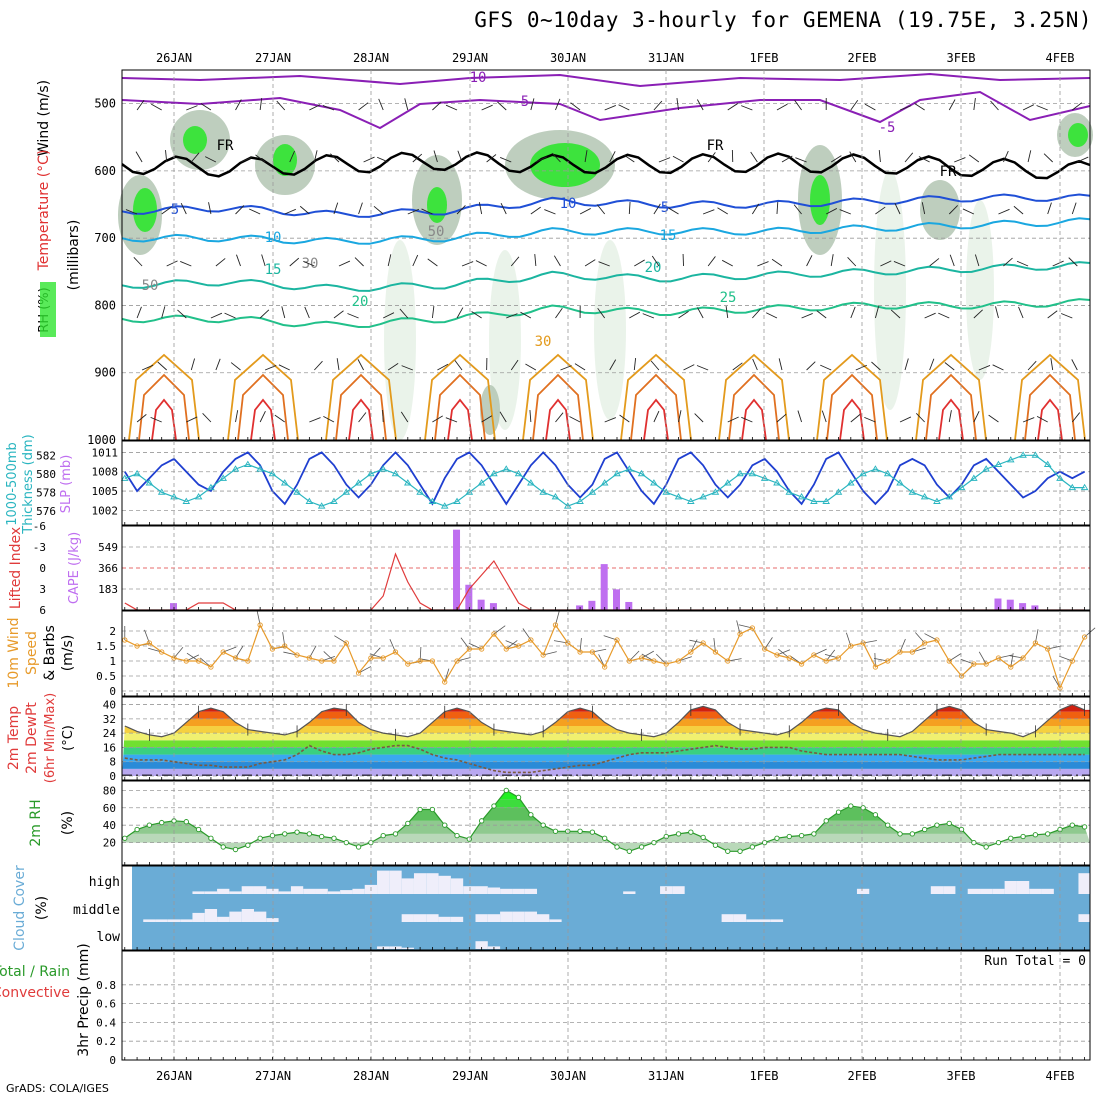 Image resolution: width=1100 pixels, height=1100 pixels. I want to click on wind10-tick-label: 0, so click(112, 691).